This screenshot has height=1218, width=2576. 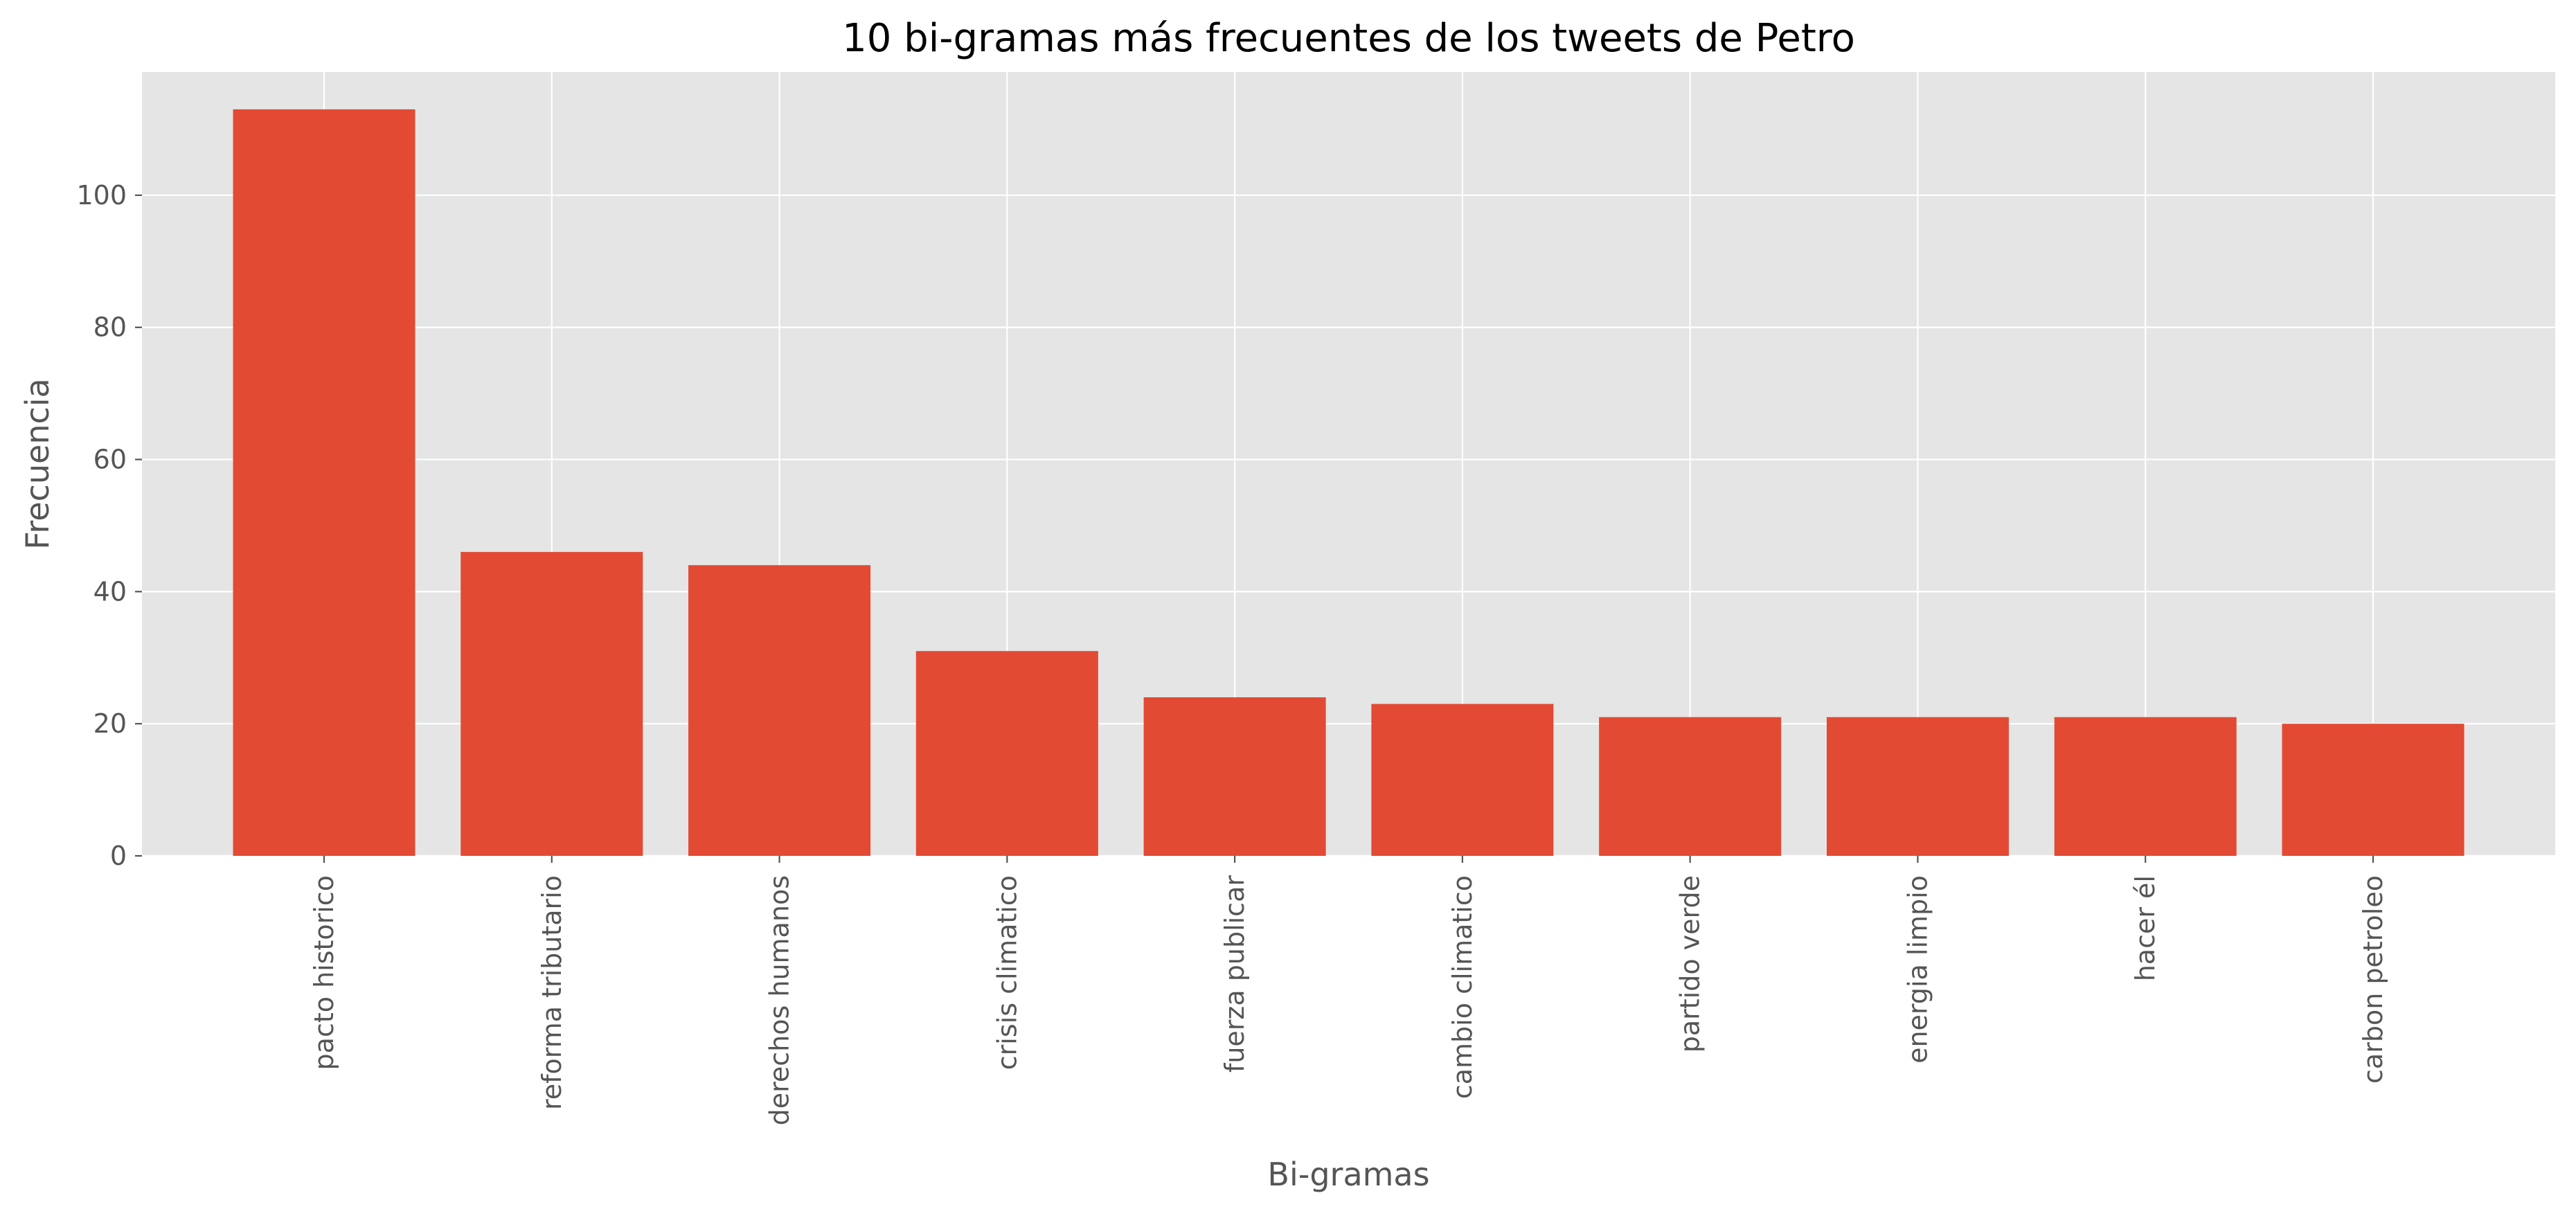 What do you see at coordinates (37, 463) in the screenshot?
I see `y-axis-label: Frecuencia` at bounding box center [37, 463].